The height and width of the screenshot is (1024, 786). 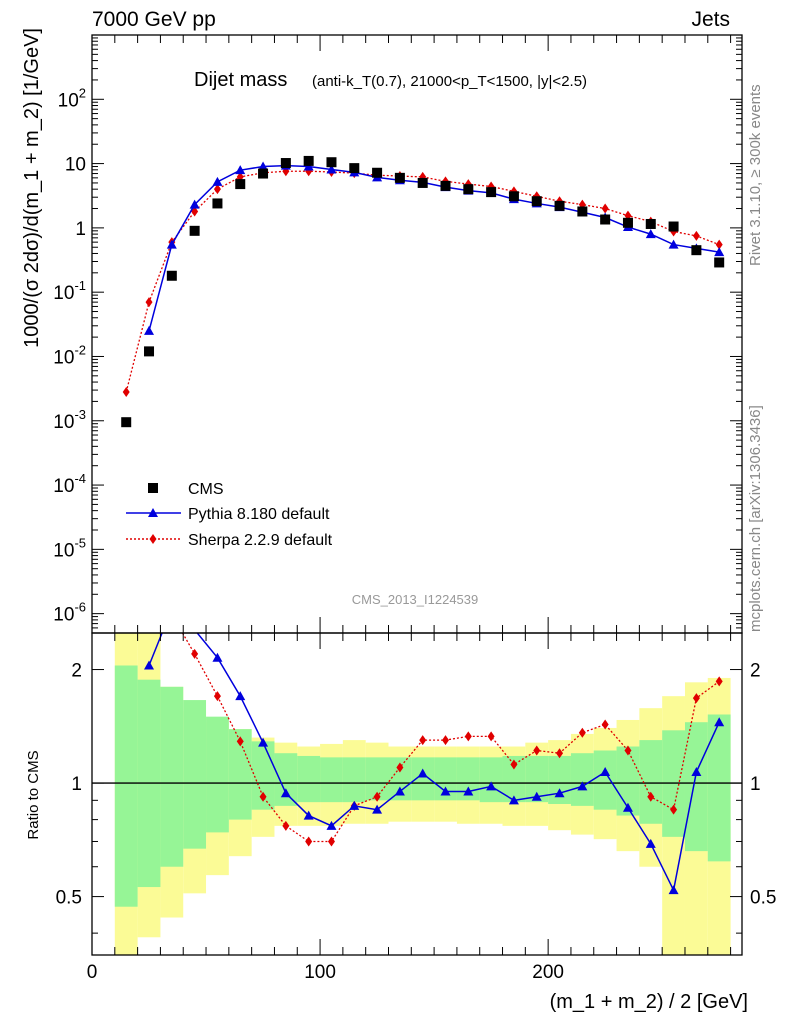 What do you see at coordinates (240, 80) in the screenshot?
I see `chart-title: Dijet mass` at bounding box center [240, 80].